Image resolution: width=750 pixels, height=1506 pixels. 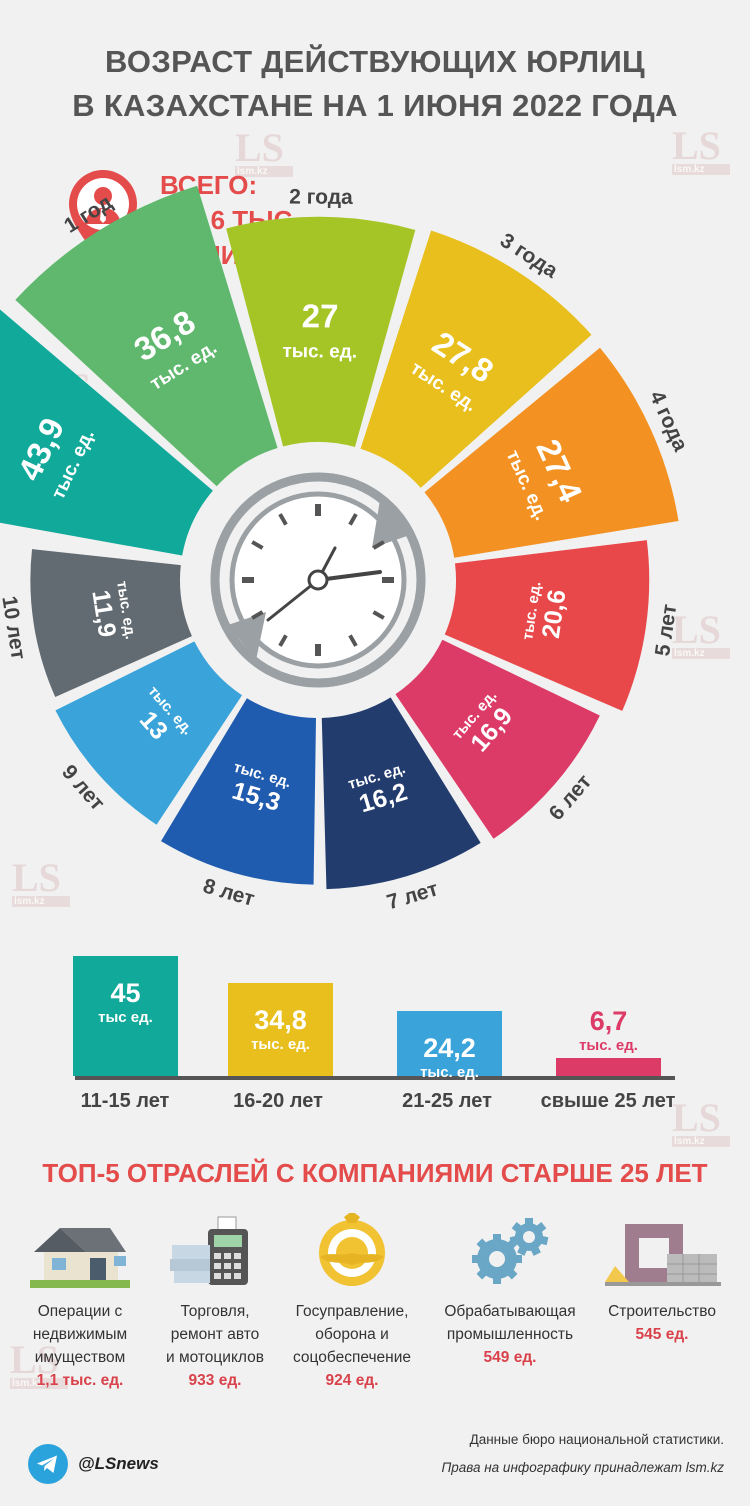 What do you see at coordinates (608, 1021) in the screenshot?
I see `bar-value-label: 6,7` at bounding box center [608, 1021].